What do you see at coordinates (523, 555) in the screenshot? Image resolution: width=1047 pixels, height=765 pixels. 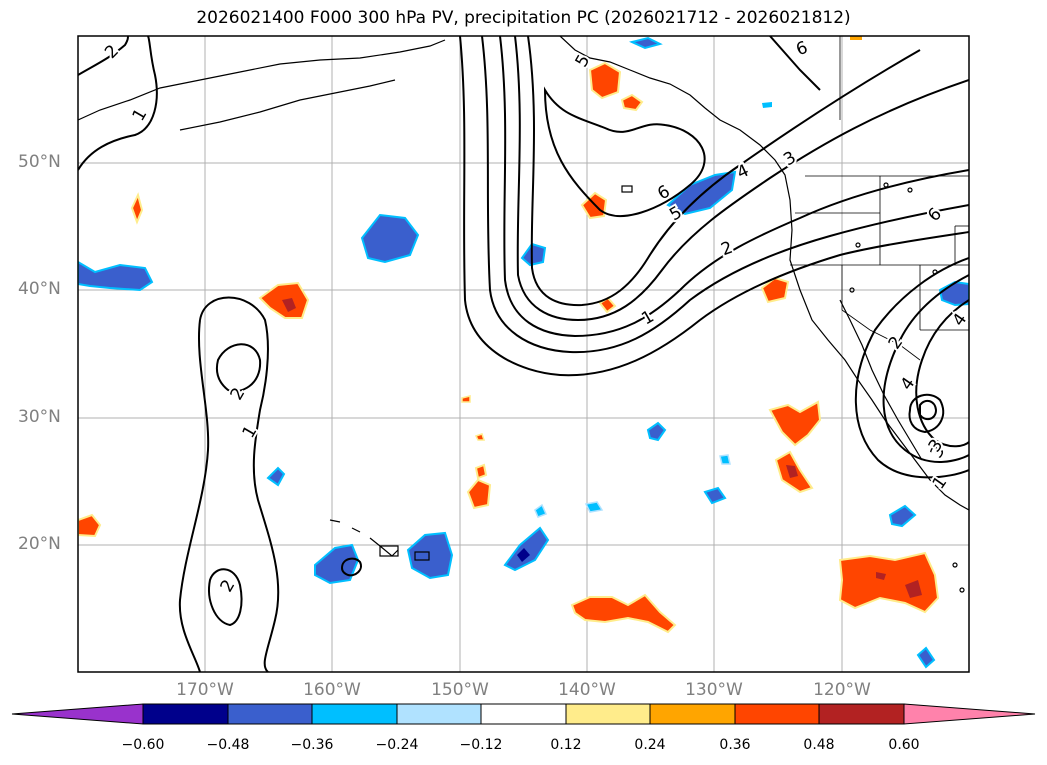 I see `neg-blob-core` at bounding box center [523, 555].